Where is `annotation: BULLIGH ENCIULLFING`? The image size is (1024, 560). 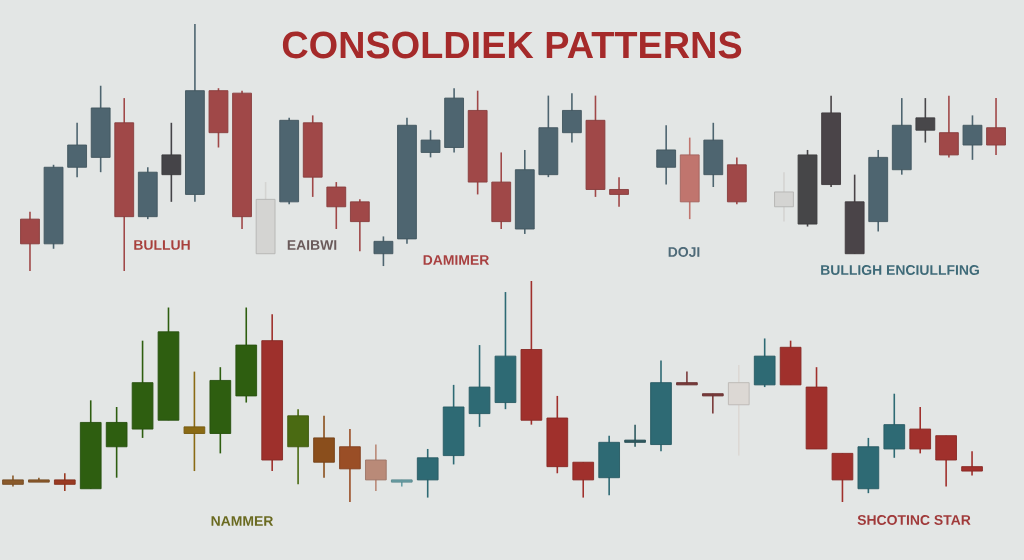
annotation: BULLIGH ENCIULLFING is located at coordinates (900, 270).